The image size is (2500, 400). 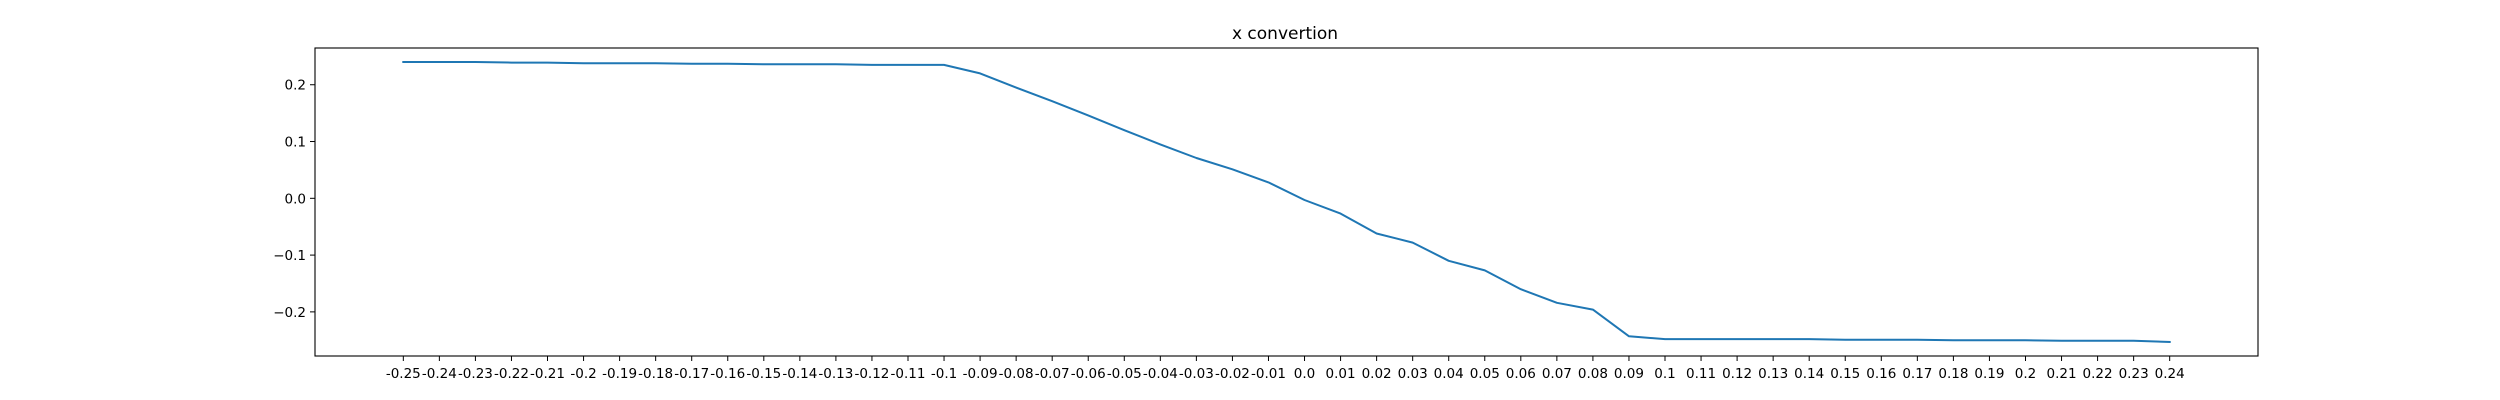 What do you see at coordinates (908, 374) in the screenshot?
I see `x-tick-label: -0.11` at bounding box center [908, 374].